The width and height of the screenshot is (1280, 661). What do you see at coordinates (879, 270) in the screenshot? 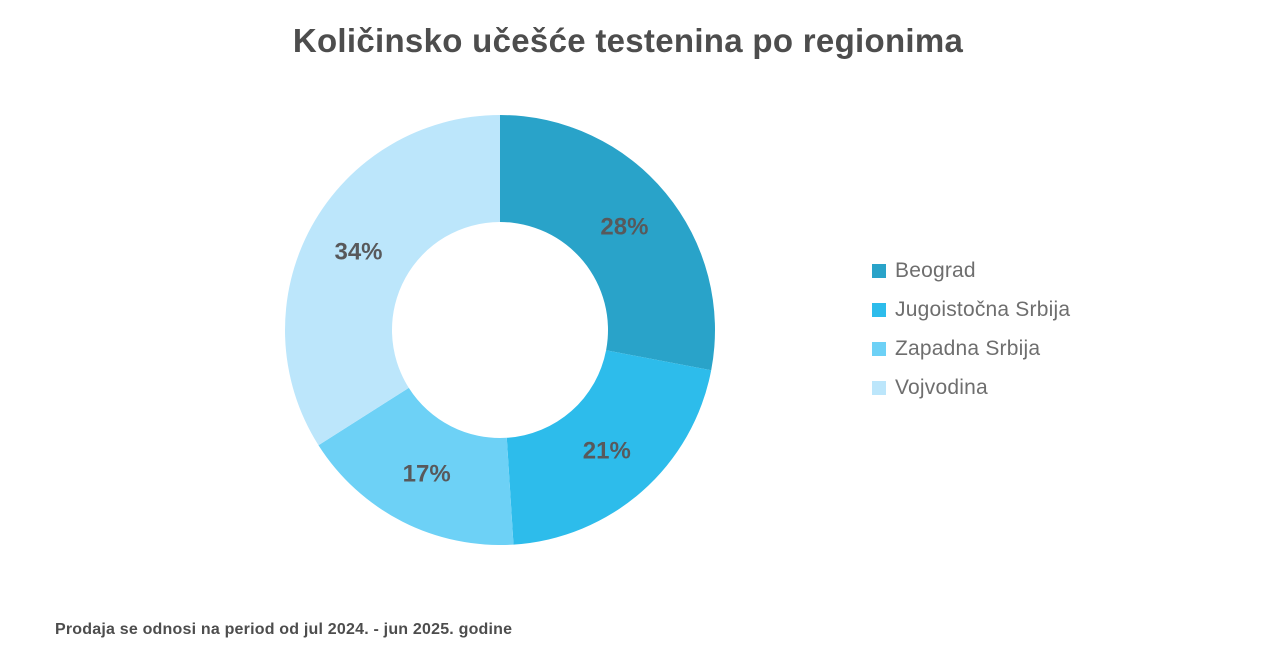
I see `legend-swatch-beograd` at bounding box center [879, 270].